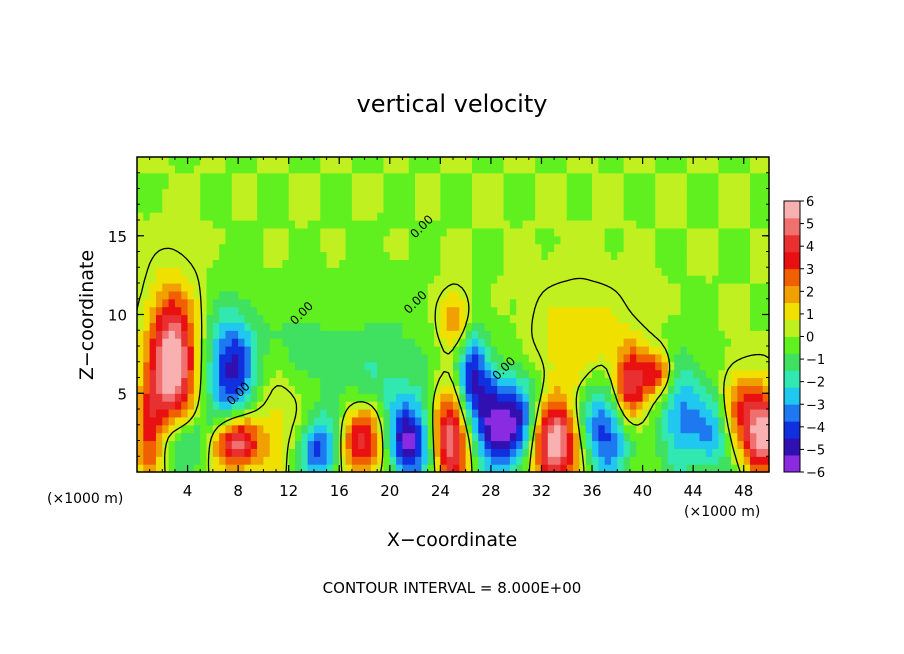  What do you see at coordinates (815, 450) in the screenshot?
I see `colorbar-label: −5` at bounding box center [815, 450].